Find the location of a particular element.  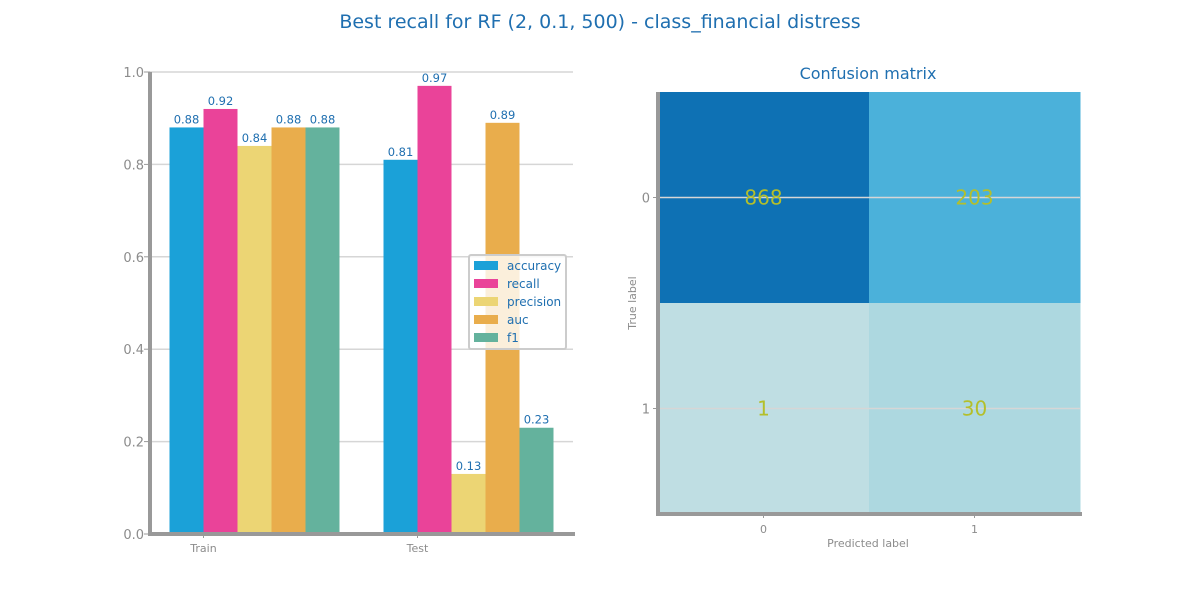

bar-accuracy-train is located at coordinates (186, 330).